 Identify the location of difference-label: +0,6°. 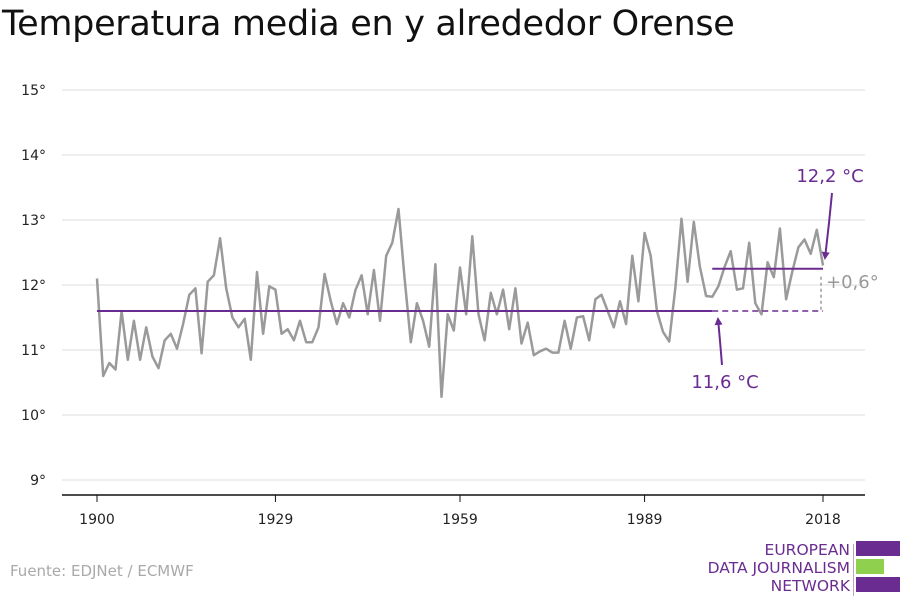
(852, 282).